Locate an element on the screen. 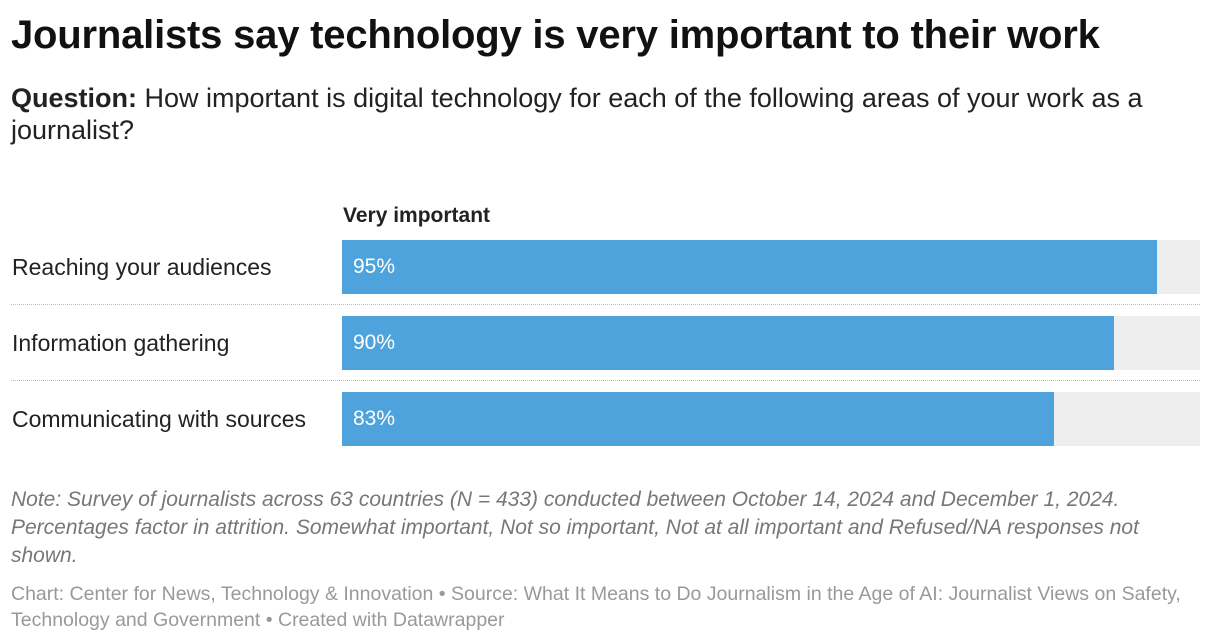 The height and width of the screenshot is (642, 1220). bar: 95% is located at coordinates (750, 267).